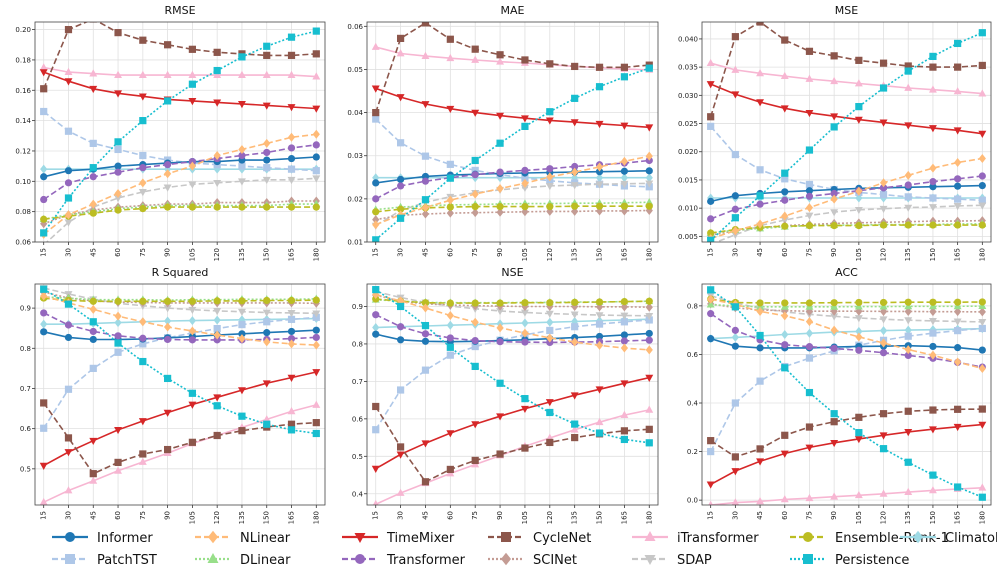 This screenshot has width=997, height=568. I want to click on x-tick-label: 45, so click(93, 252).